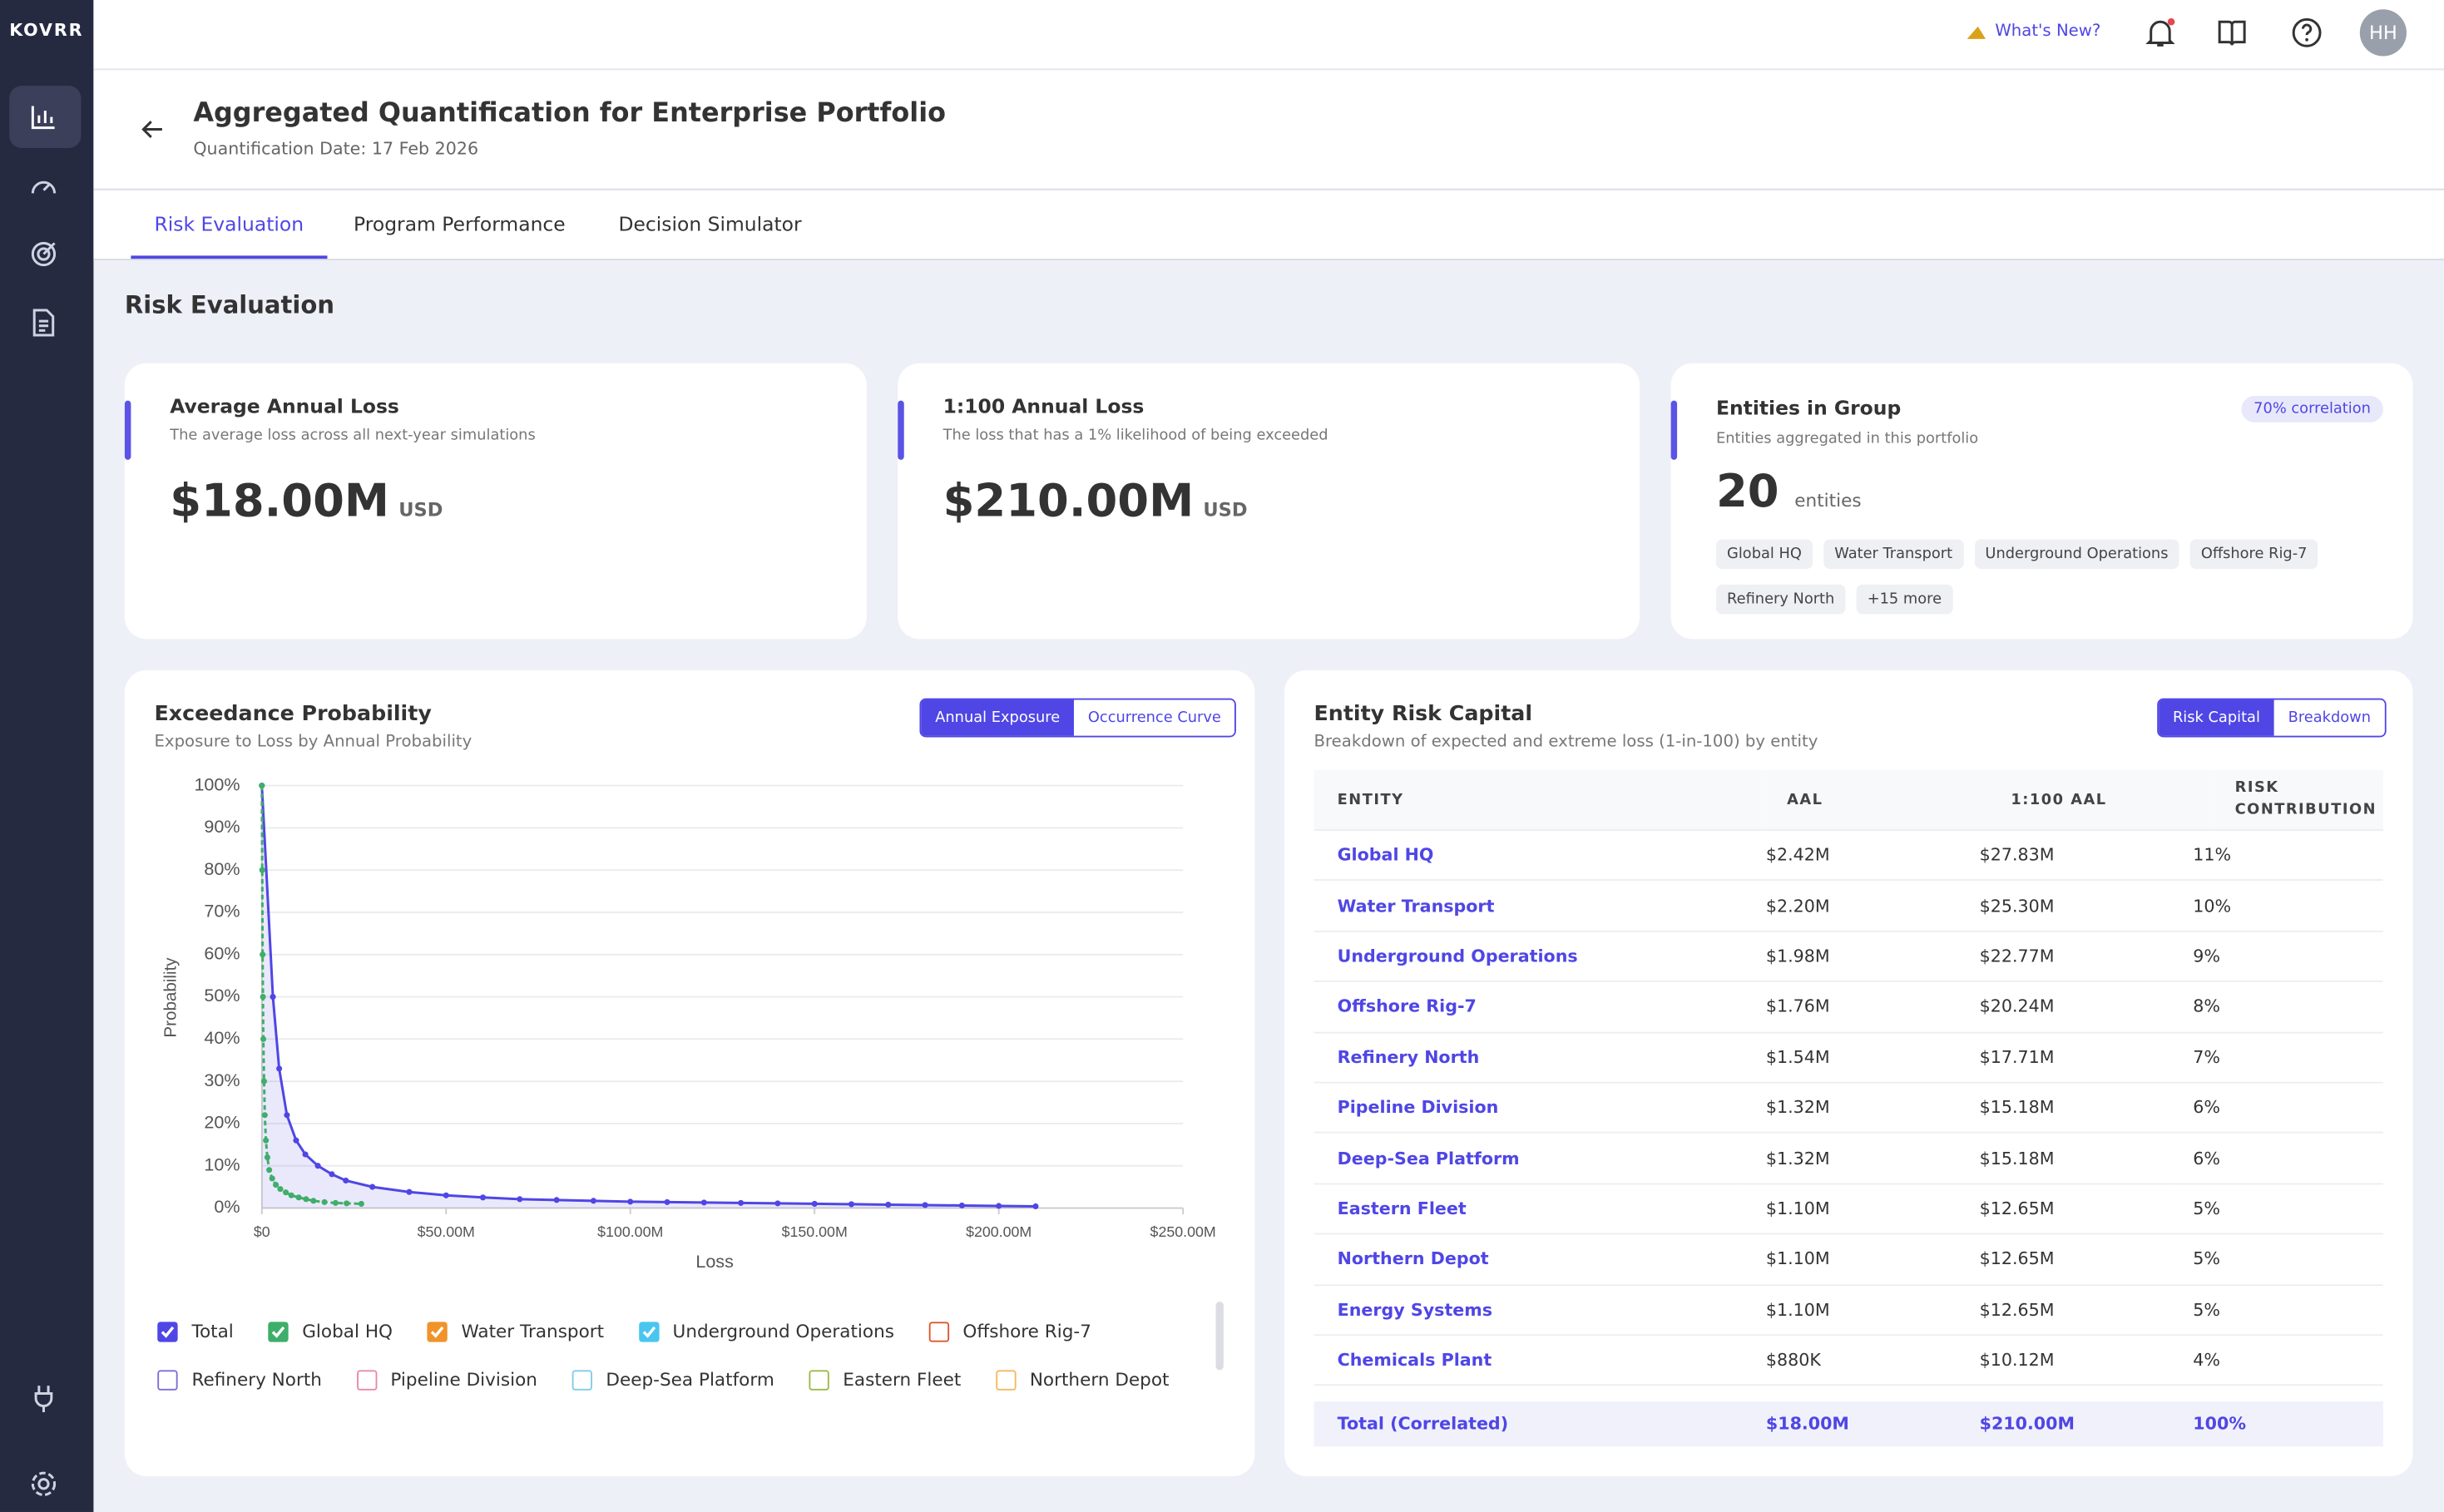 This screenshot has width=2444, height=1512. I want to click on logo: KOVRR, so click(46, 30).